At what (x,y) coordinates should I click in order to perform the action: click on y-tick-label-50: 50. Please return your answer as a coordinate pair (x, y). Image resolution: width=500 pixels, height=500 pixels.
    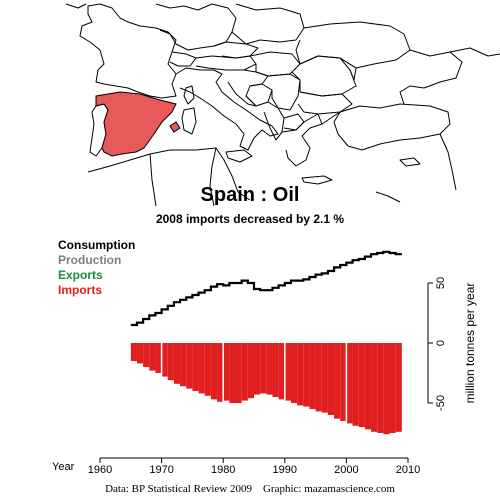
    Looking at the image, I should click on (441, 283).